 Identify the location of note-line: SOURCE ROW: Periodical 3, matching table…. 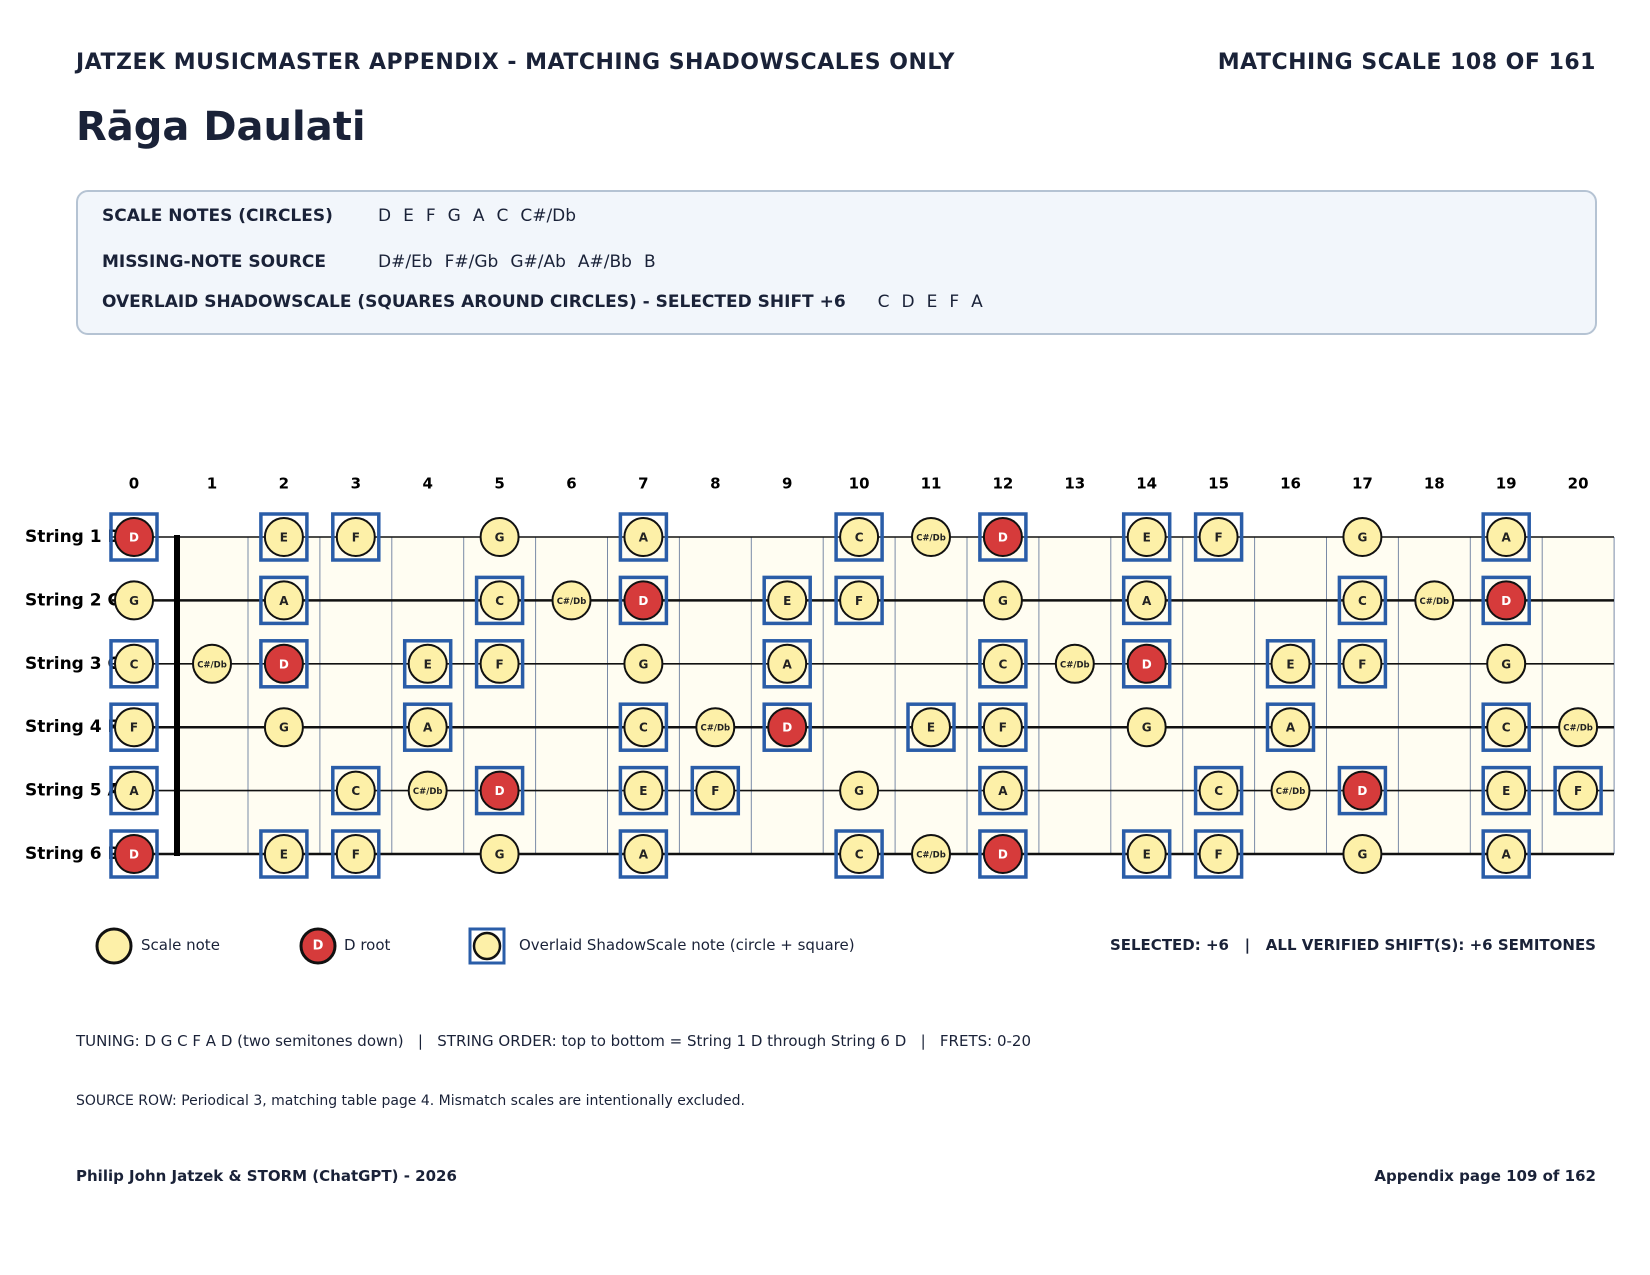
(410, 1101).